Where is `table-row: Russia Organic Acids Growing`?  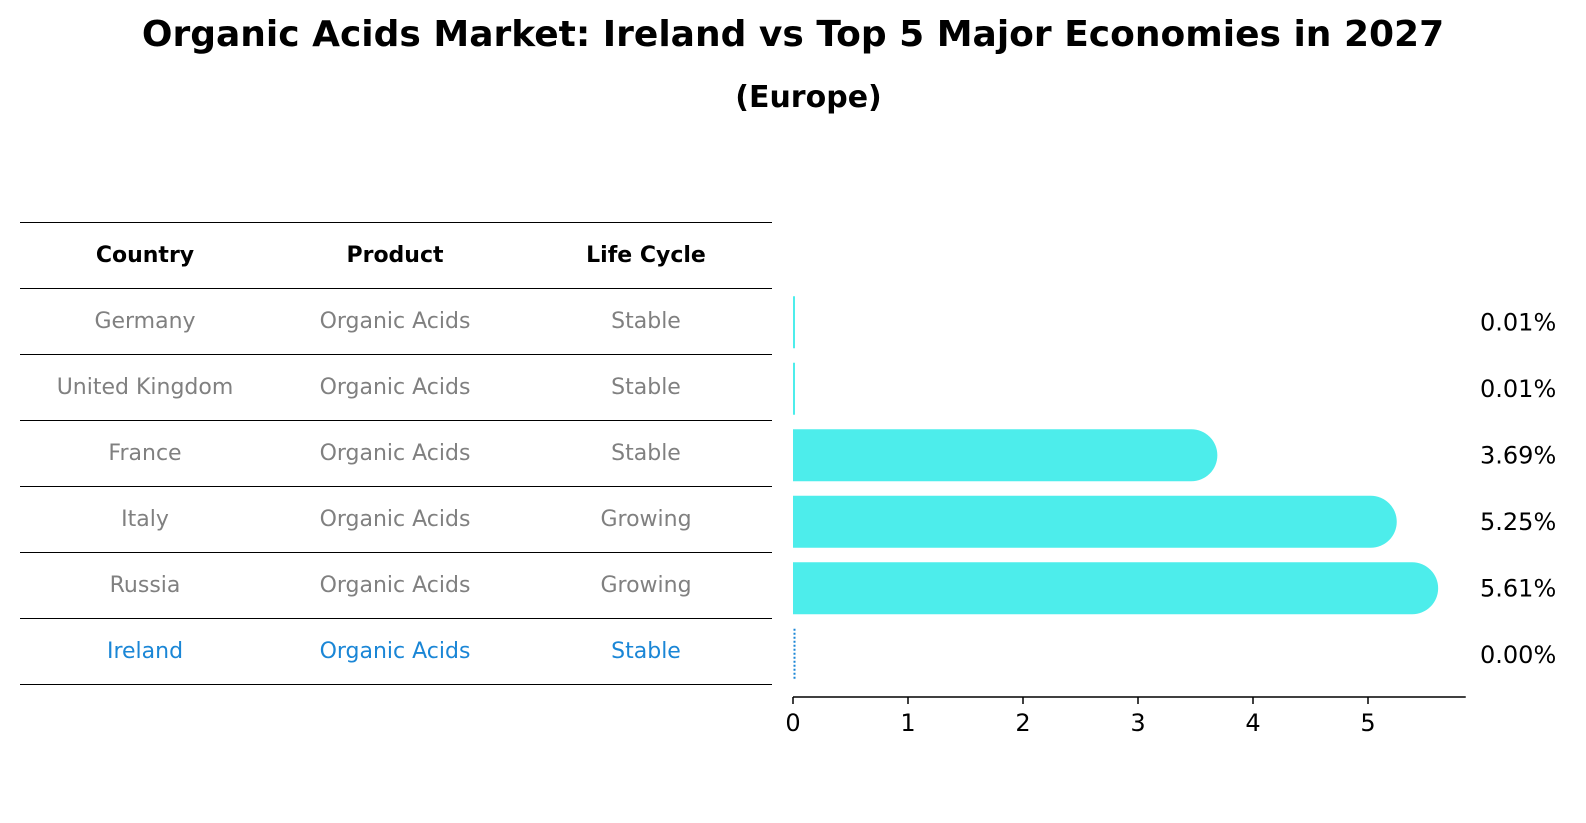
table-row: Russia Organic Acids Growing is located at coordinates (396, 585).